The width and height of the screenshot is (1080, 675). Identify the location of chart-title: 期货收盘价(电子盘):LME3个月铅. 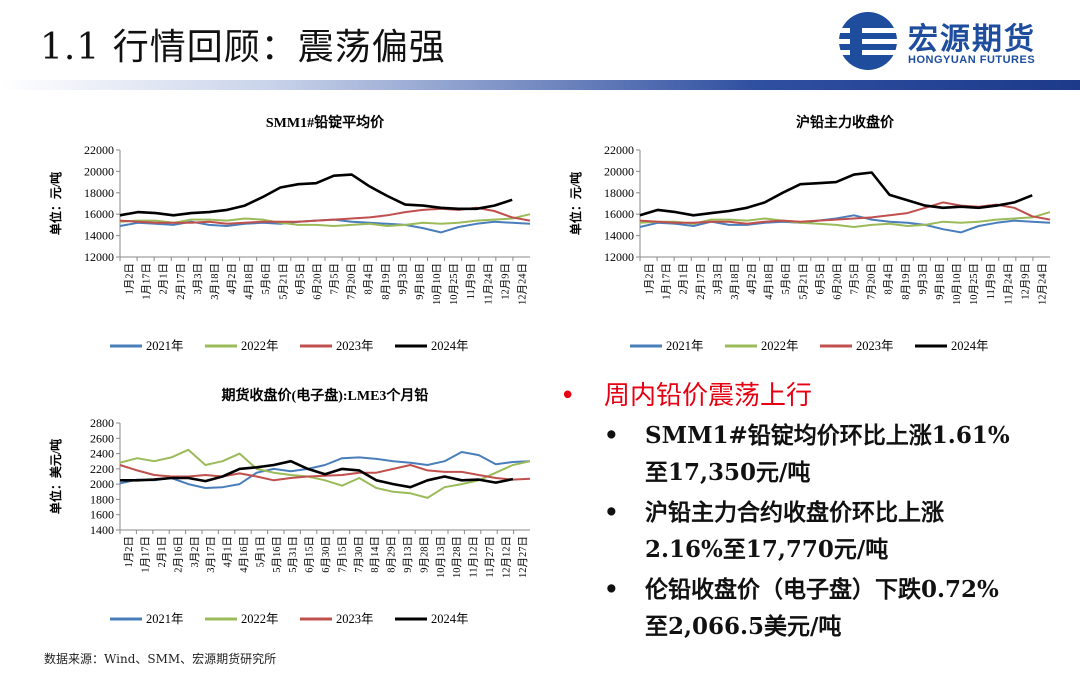
(325, 395).